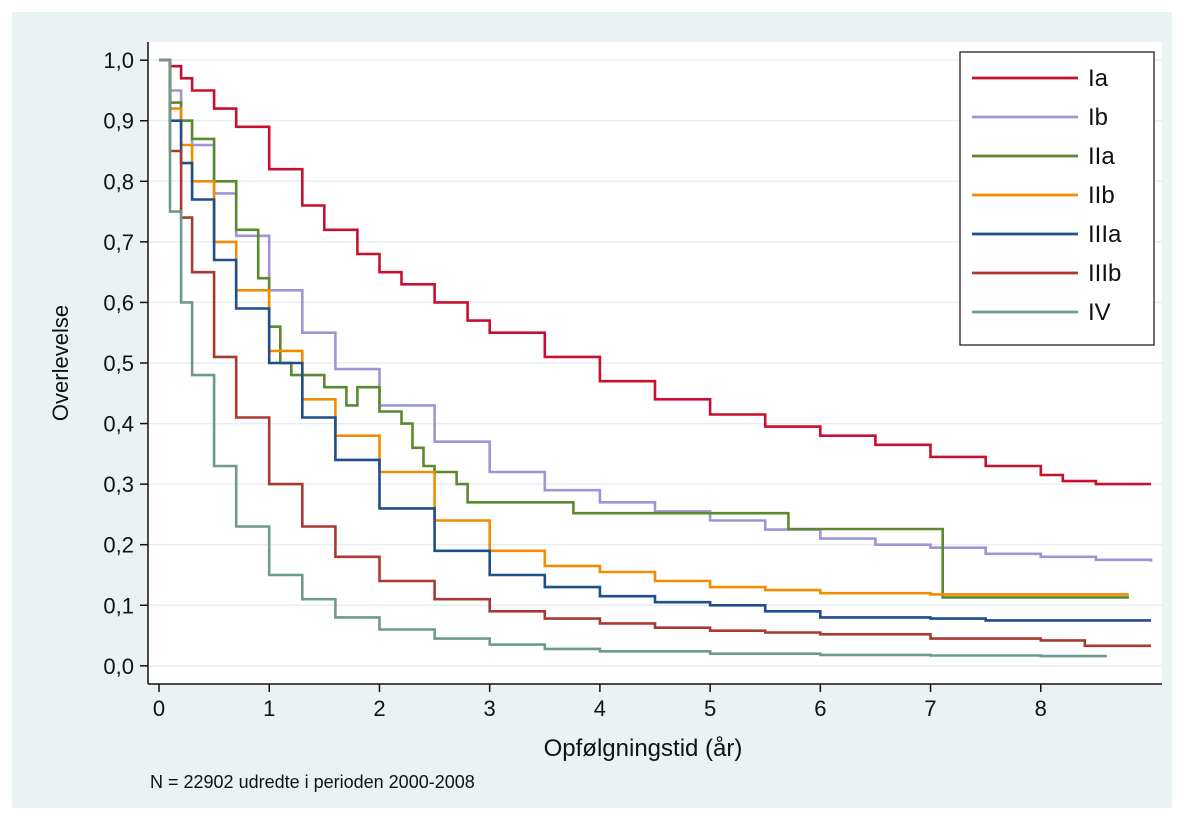 This screenshot has height=823, width=1184. What do you see at coordinates (490, 708) in the screenshot?
I see `x-tick-label-3: 3` at bounding box center [490, 708].